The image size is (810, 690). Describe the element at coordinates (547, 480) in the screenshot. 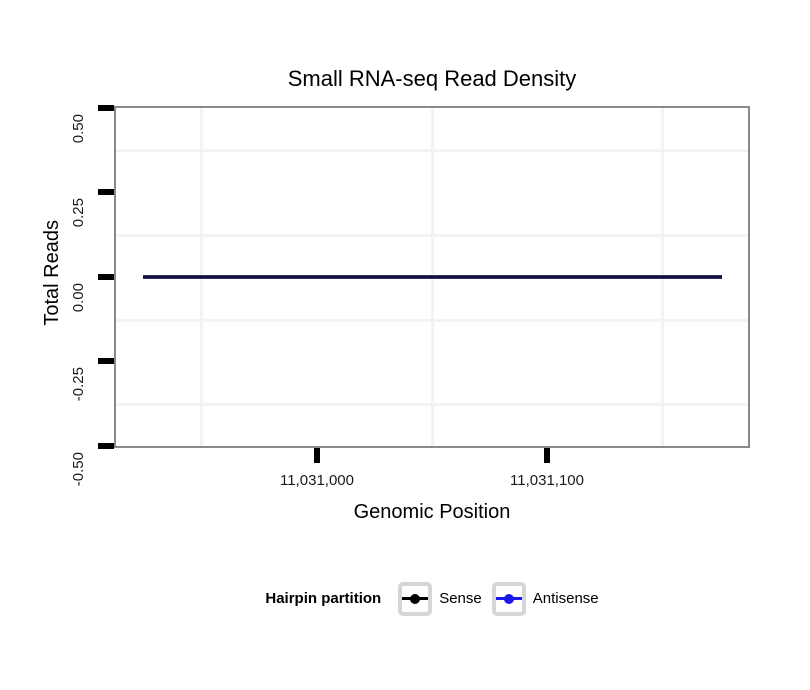

I see `x-tick-label: 11,031,100` at that location.